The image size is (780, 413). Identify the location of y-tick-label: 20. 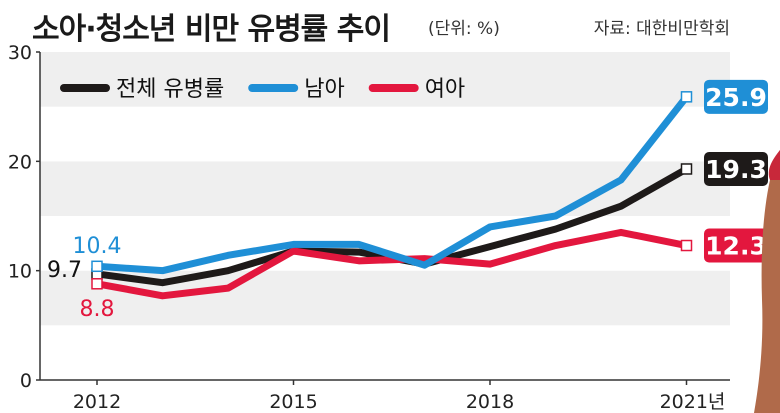
(20, 162).